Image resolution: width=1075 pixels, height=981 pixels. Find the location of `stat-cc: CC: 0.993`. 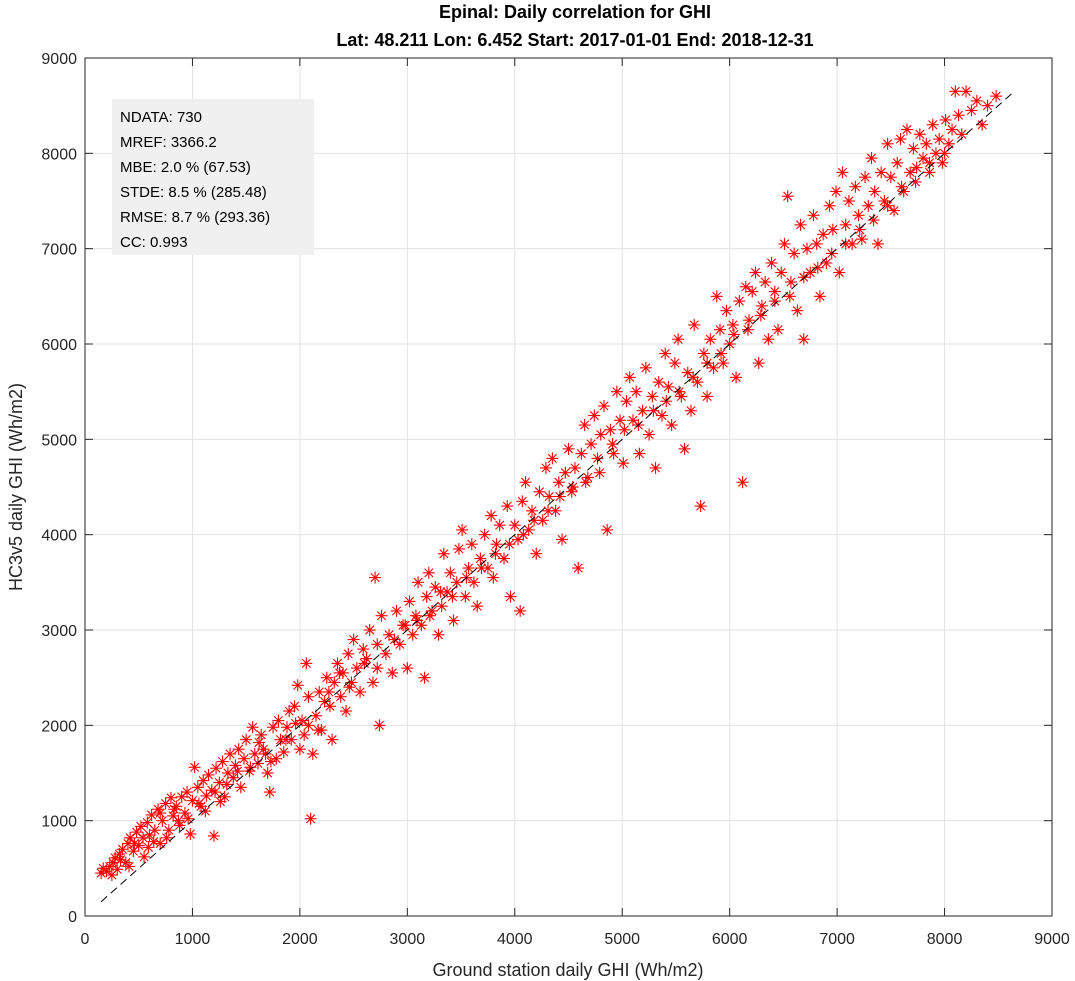

stat-cc: CC: 0.993 is located at coordinates (154, 242).